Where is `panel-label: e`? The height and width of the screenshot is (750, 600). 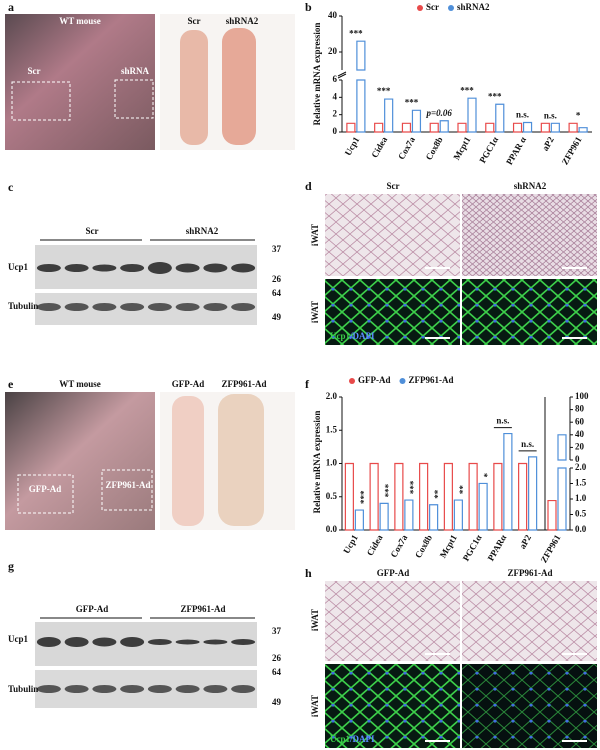
panel-label: e is located at coordinates (11, 384).